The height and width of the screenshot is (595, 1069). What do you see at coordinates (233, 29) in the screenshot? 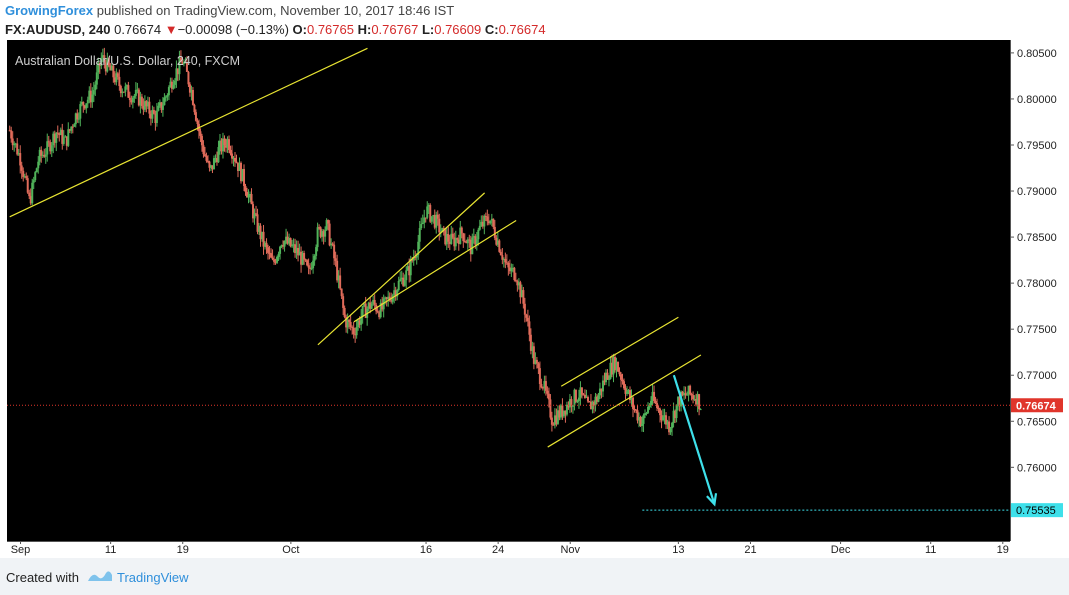
I see `price-change: −0.00098 (−0.13%)` at bounding box center [233, 29].